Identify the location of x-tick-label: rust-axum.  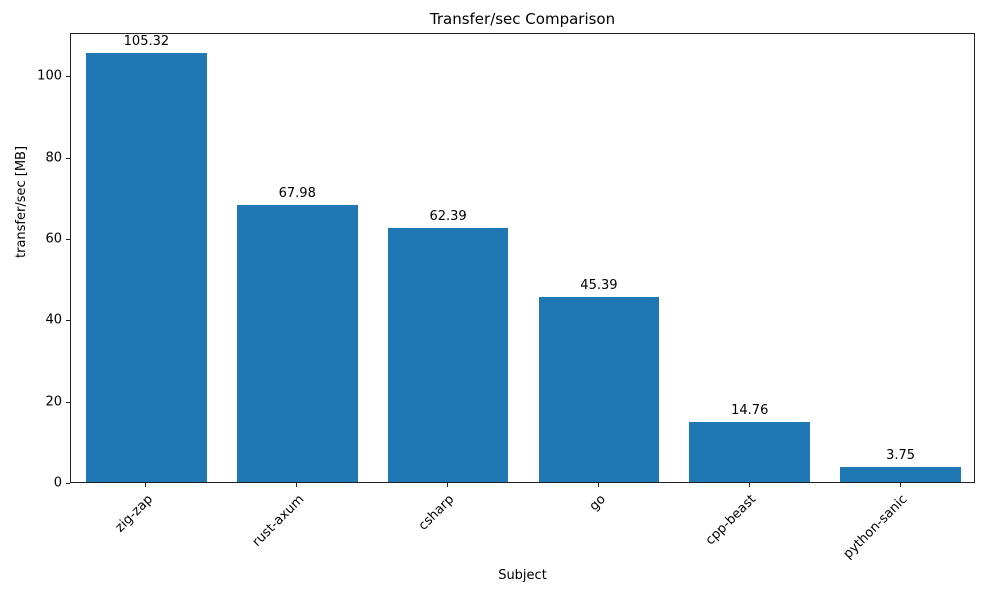
(278, 521).